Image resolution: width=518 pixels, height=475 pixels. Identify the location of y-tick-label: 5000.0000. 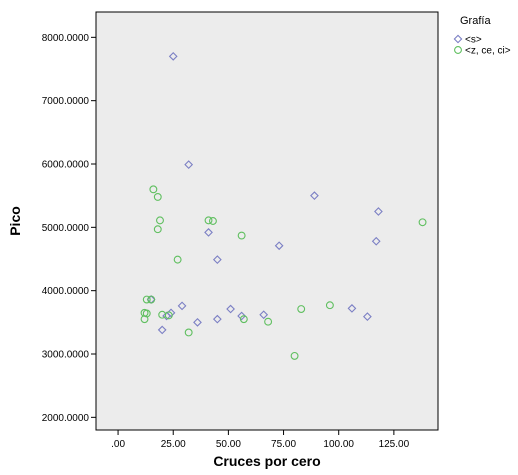
(66, 228).